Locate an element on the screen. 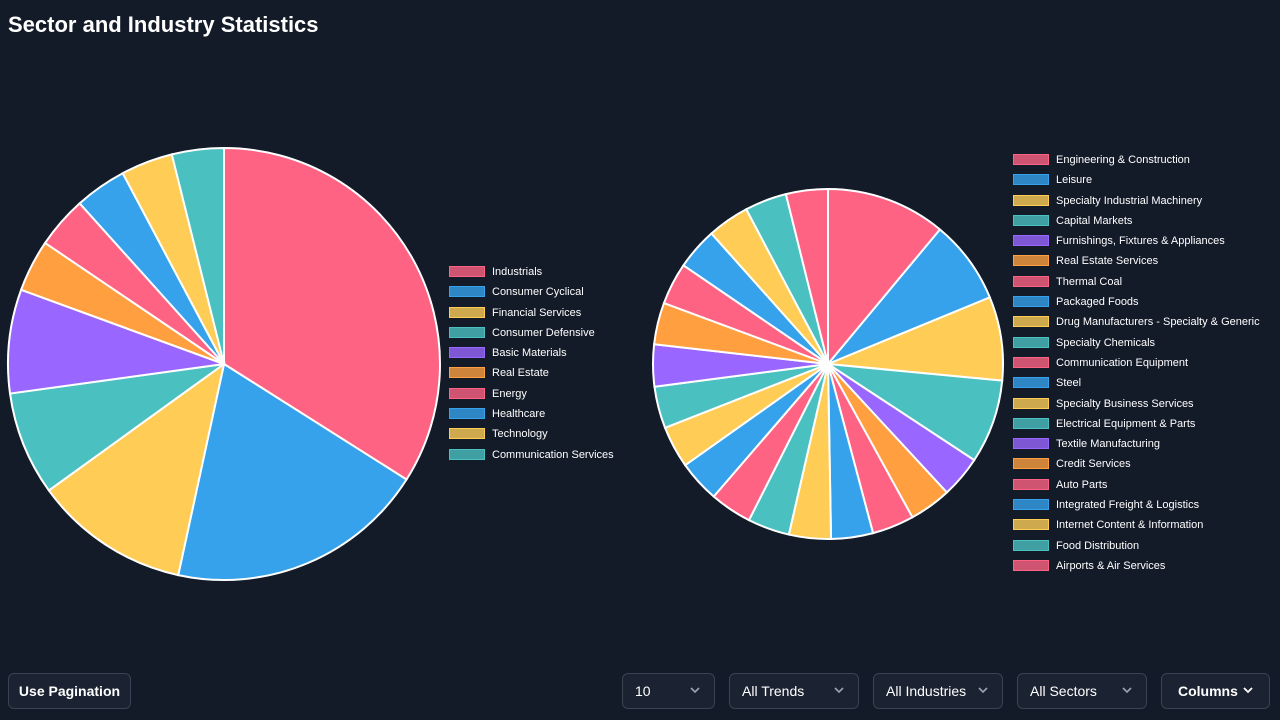  pie-slice-consumer-defensive is located at coordinates (116, 427).